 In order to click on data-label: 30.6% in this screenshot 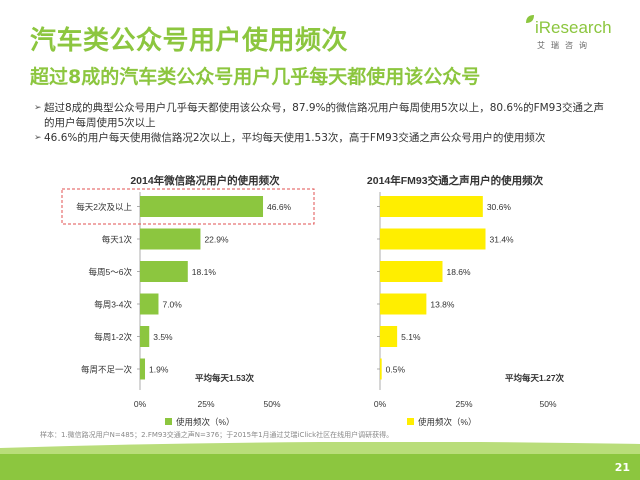, I will do `click(499, 207)`.